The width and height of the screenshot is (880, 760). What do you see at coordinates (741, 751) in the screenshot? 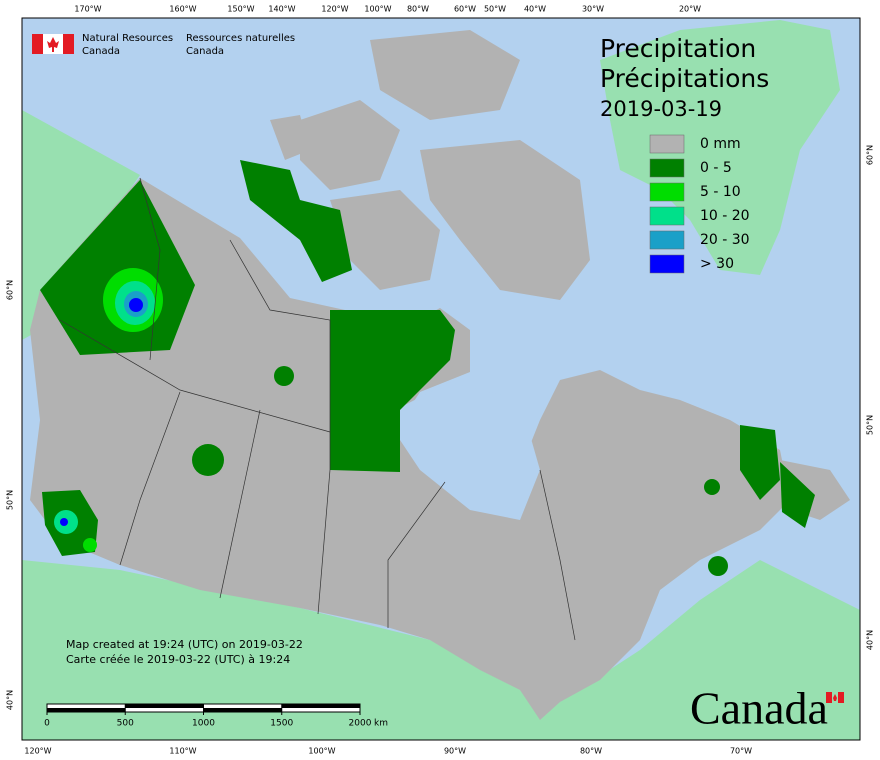
I see `longitude-label: 70°W` at bounding box center [741, 751].